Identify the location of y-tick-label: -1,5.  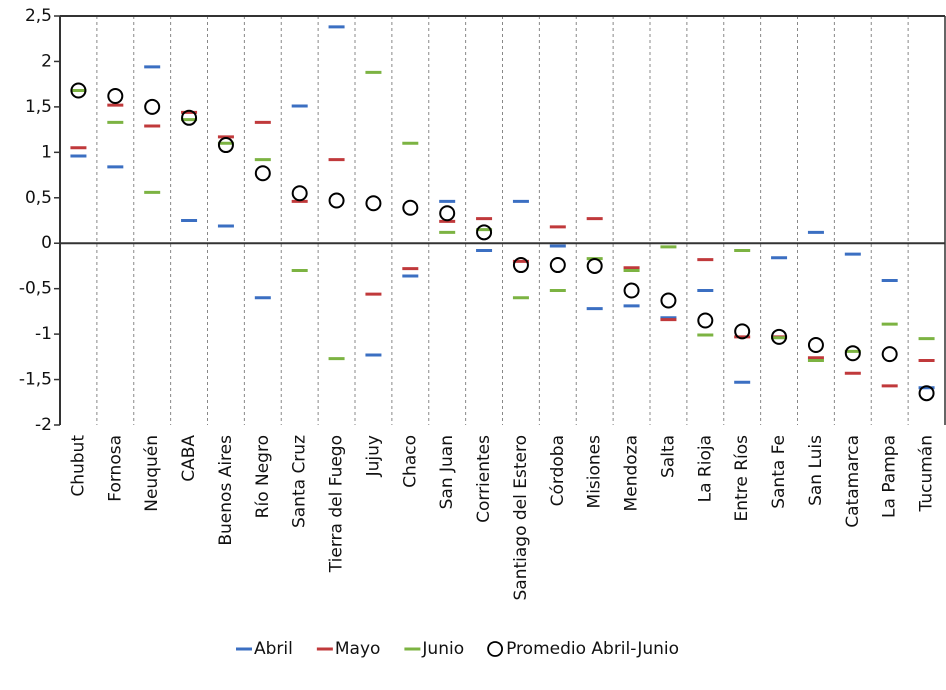
(35, 380).